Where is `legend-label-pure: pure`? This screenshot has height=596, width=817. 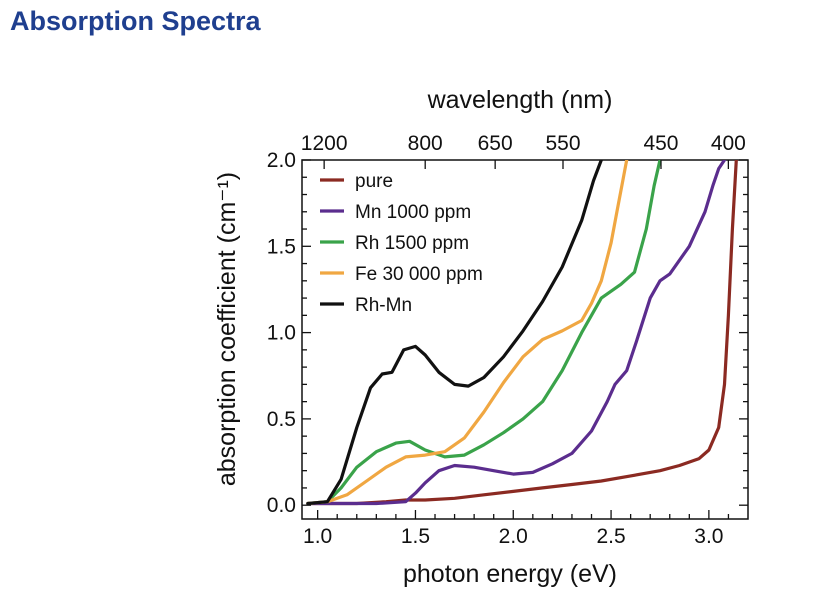 legend-label-pure: pure is located at coordinates (374, 181).